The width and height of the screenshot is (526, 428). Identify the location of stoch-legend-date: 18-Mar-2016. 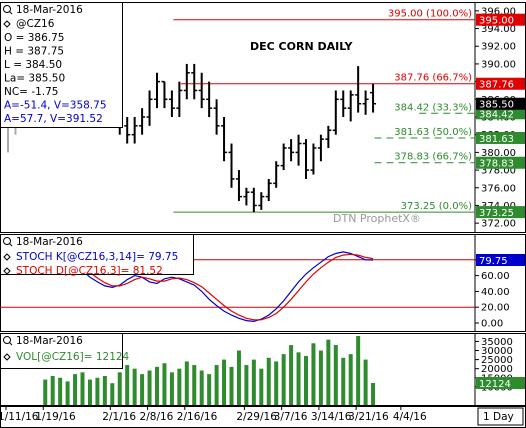
(49, 242).